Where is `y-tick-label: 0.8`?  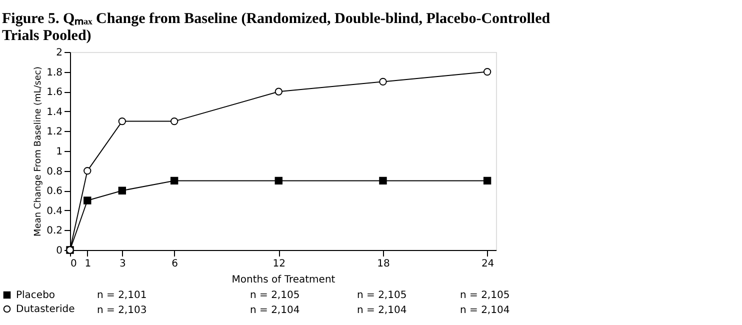 y-tick-label: 0.8 is located at coordinates (54, 172).